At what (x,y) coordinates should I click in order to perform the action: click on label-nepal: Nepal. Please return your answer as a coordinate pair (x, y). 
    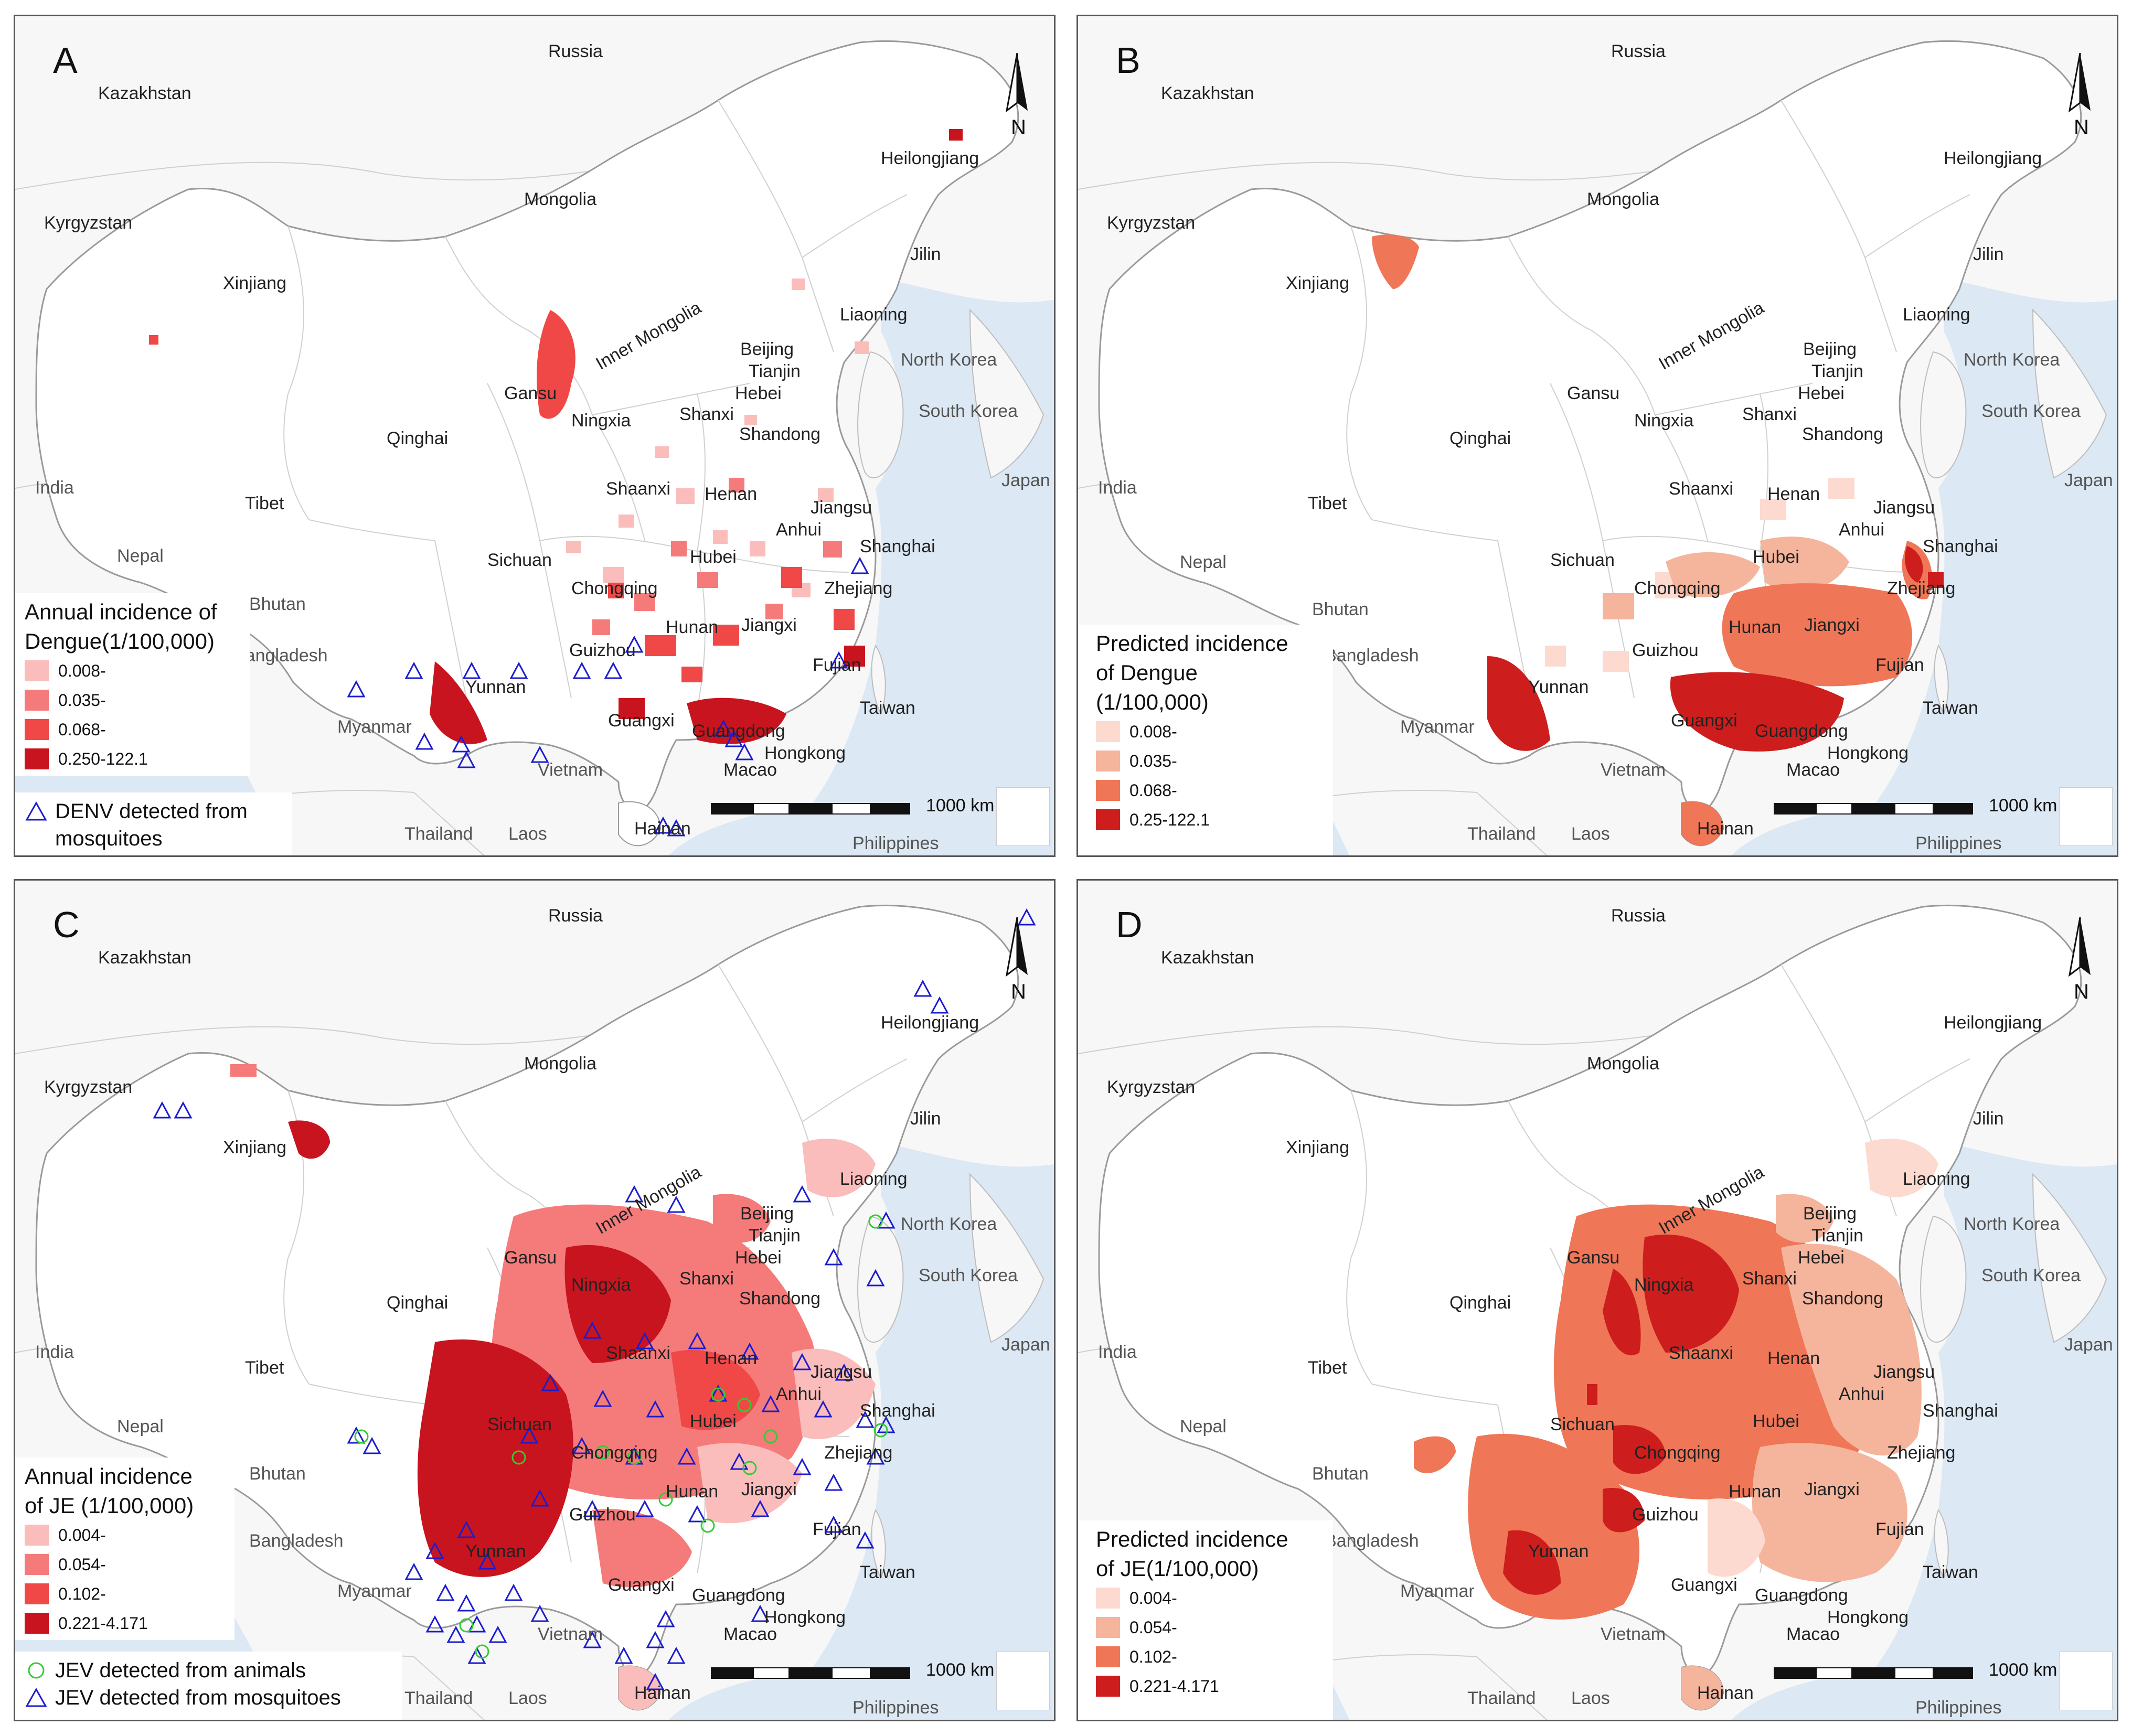
    Looking at the image, I should click on (140, 1427).